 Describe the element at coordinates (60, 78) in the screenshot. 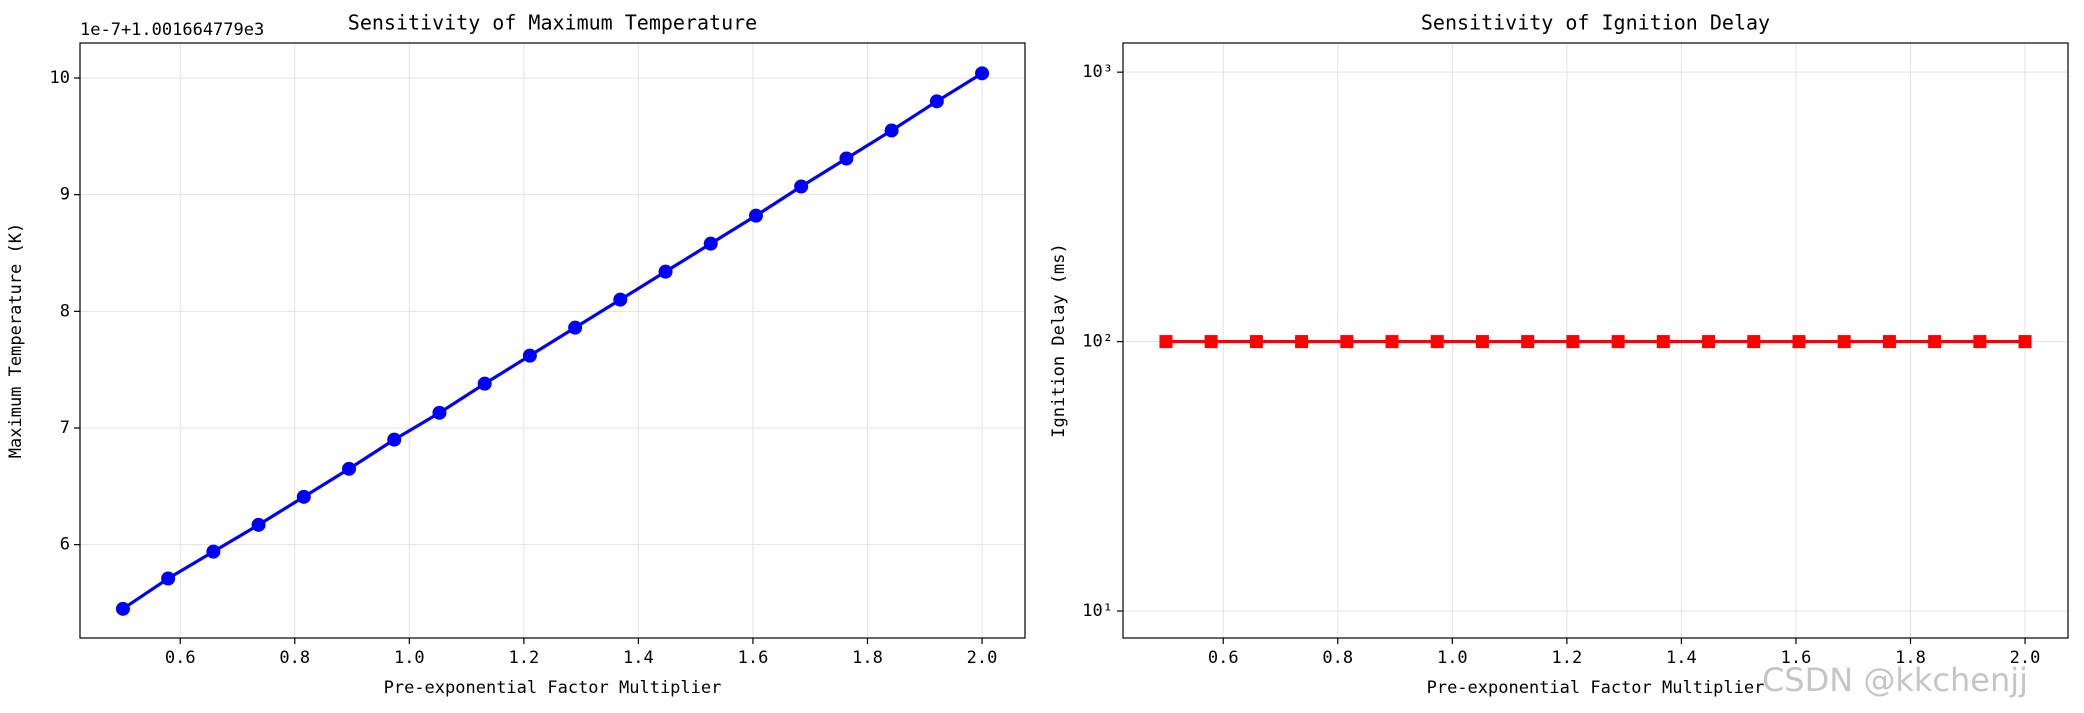

I see `y-tick-label: 10` at that location.